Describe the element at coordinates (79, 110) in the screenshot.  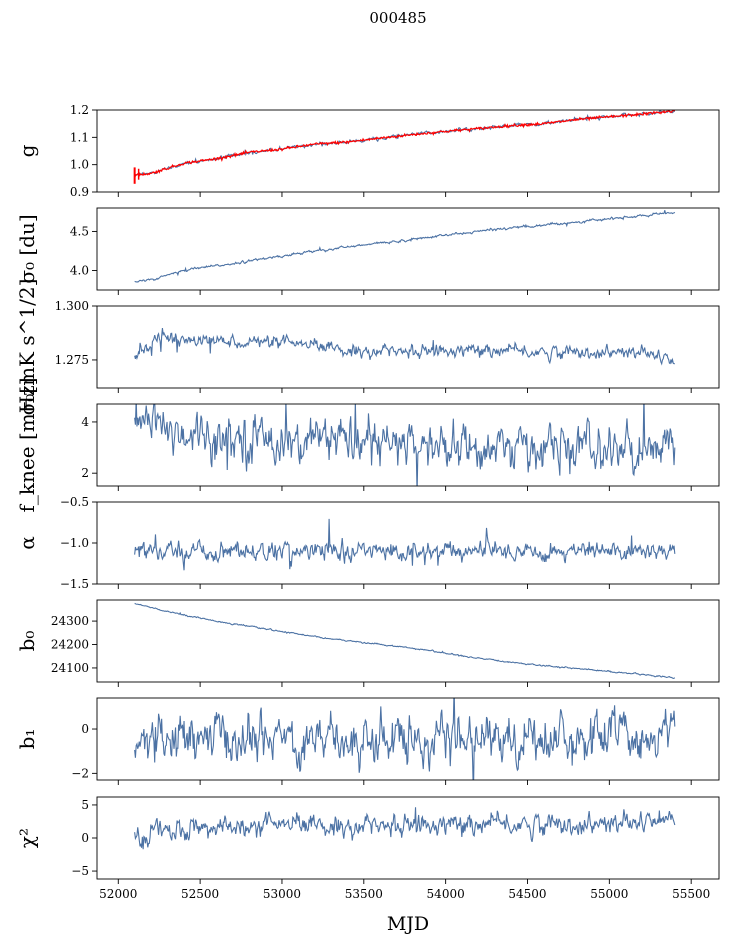
I see `y-tick-label: 1.2` at that location.